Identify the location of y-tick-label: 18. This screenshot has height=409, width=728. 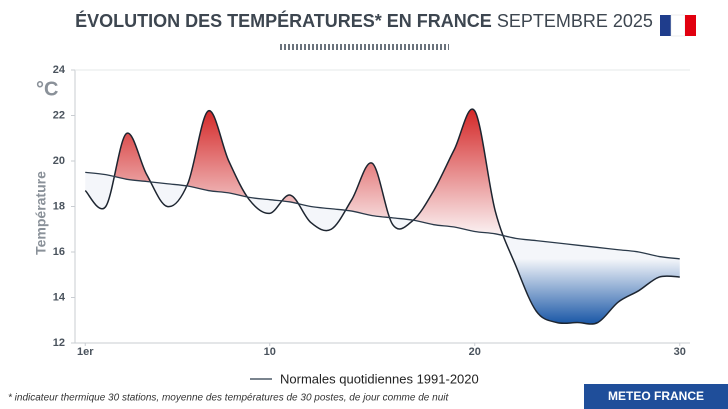
(59, 206).